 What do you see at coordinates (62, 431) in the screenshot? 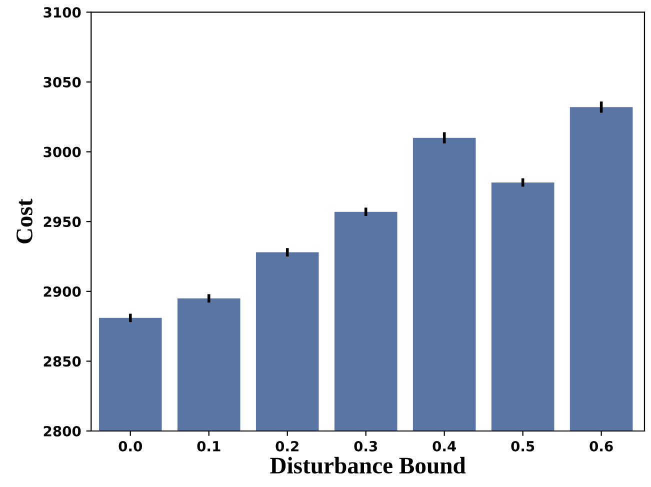
I see `y-tick-label: 2800` at bounding box center [62, 431].